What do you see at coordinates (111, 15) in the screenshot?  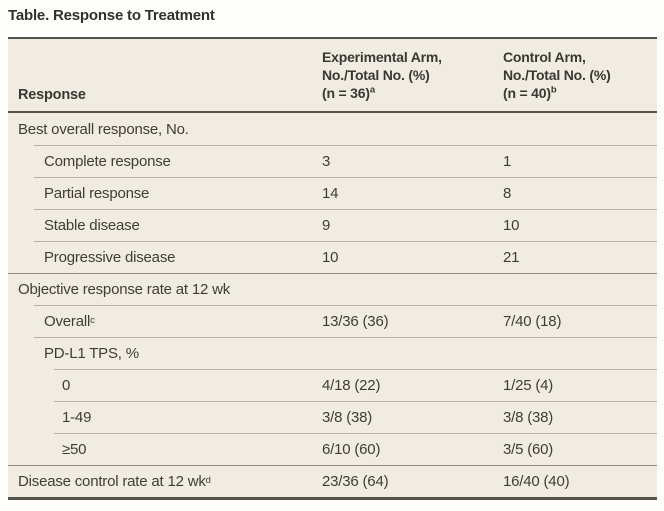 I see `table-title: Table. Response to Treatment` at bounding box center [111, 15].